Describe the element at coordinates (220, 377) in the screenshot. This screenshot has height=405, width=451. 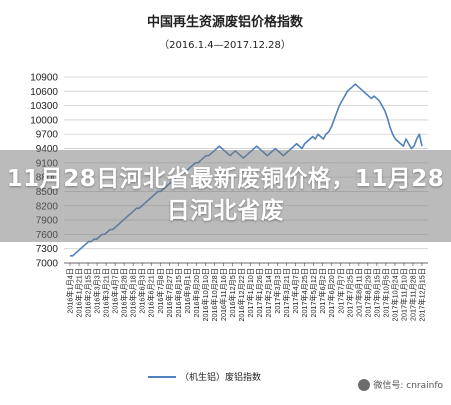
I see `legend-label: （机生铝）废铝指数` at that location.